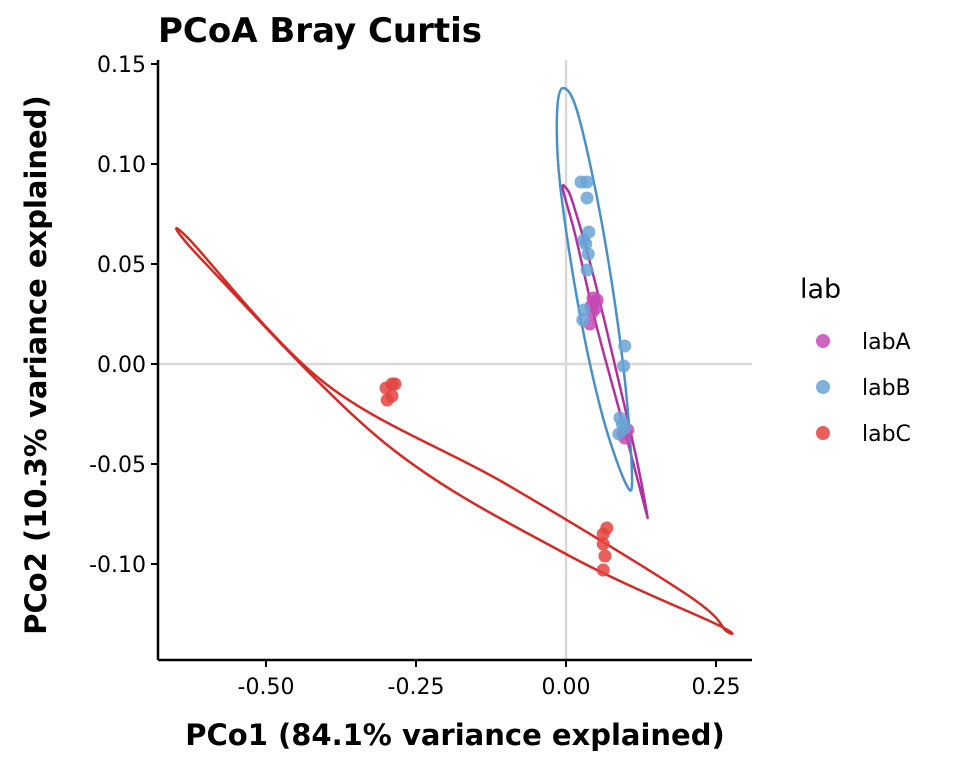 The height and width of the screenshot is (768, 960). Describe the element at coordinates (823, 341) in the screenshot. I see `legend-key-labA` at that location.